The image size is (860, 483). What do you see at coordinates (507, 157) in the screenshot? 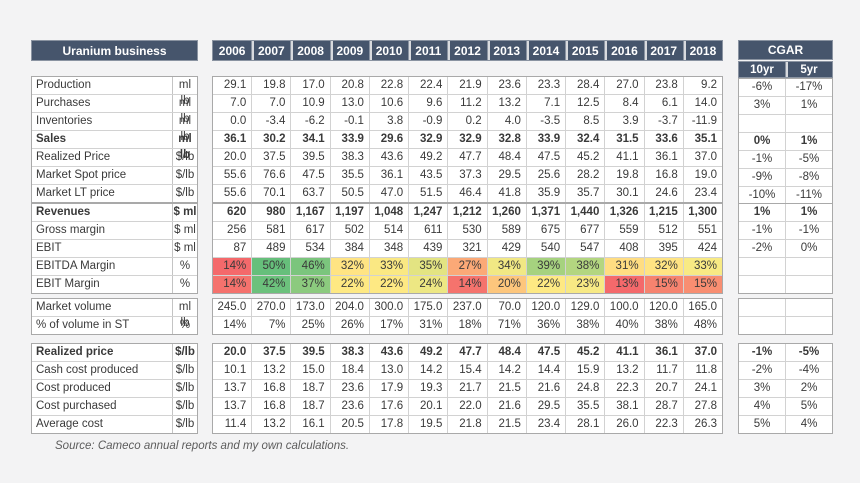
I see `data-cell: 48.4` at bounding box center [507, 157].